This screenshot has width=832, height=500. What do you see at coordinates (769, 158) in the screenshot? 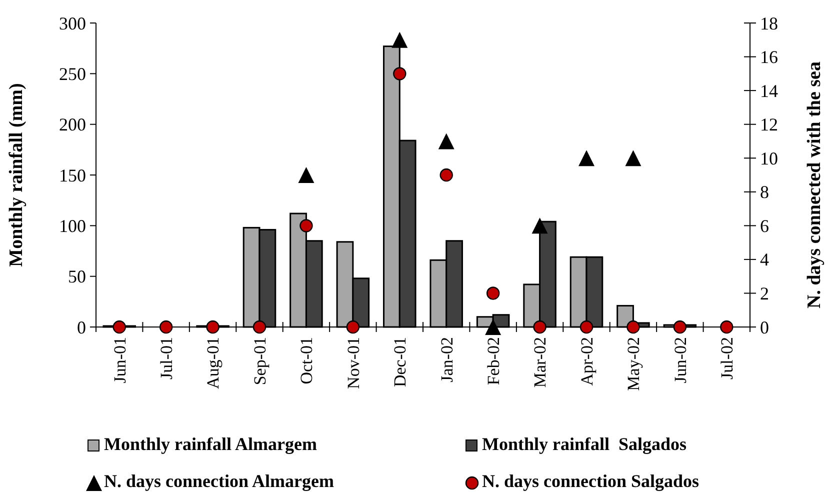
I see `y2-tick-label: 10` at bounding box center [769, 158].